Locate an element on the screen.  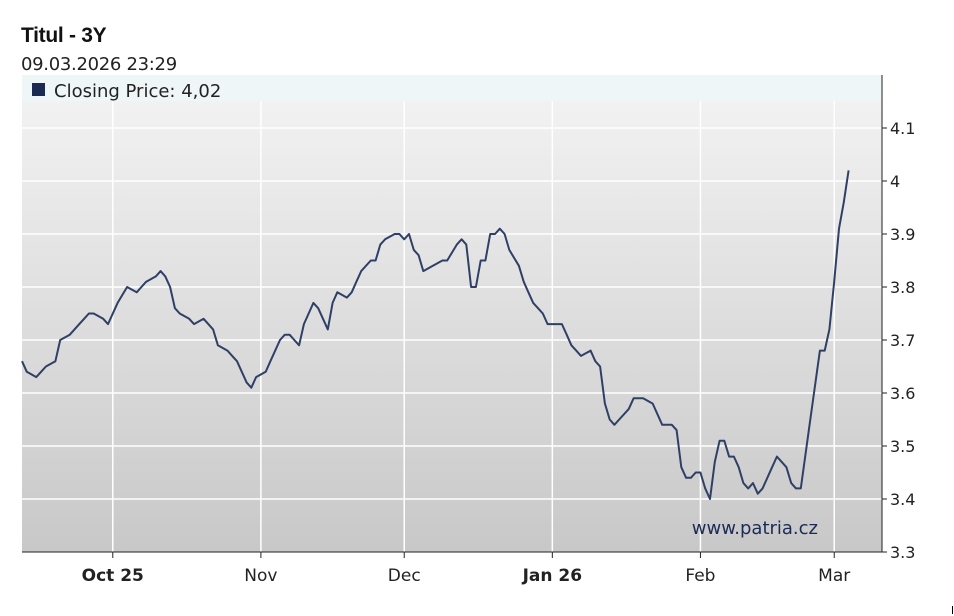
chart-timestamp: 09.03.2026 23:29 is located at coordinates (99, 64).